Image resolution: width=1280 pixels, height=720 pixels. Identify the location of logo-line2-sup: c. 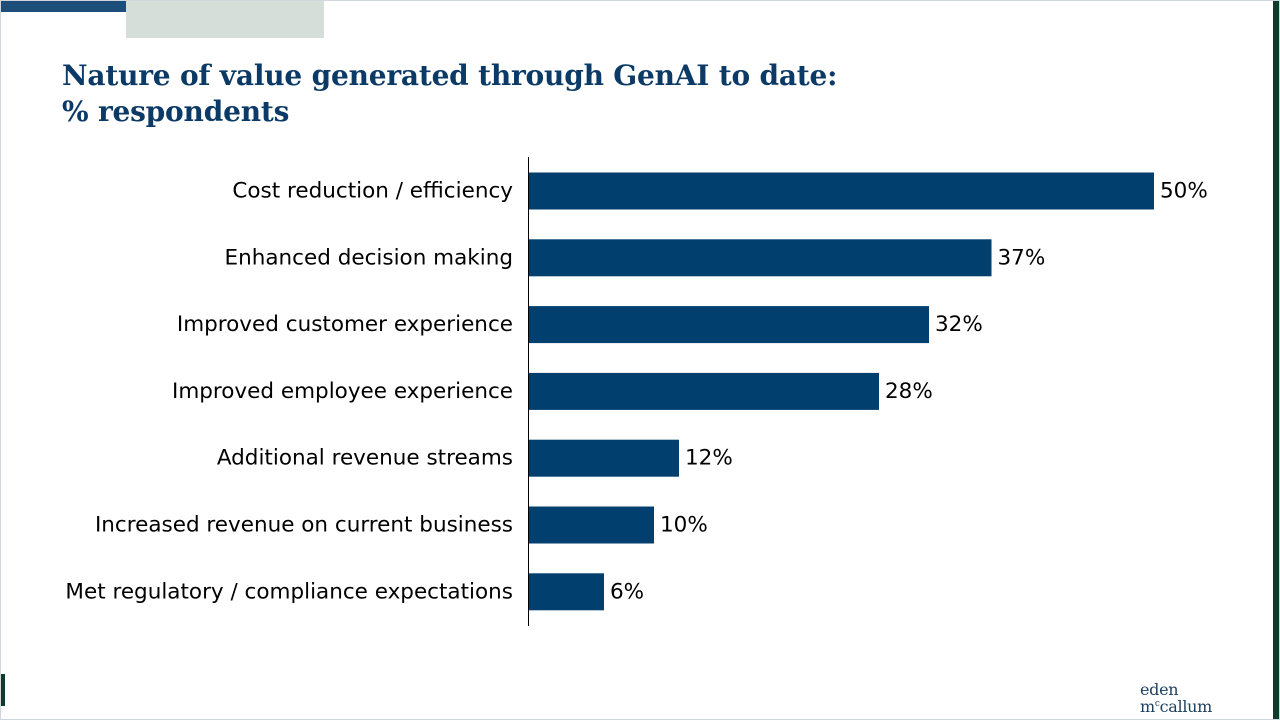
(1157, 704).